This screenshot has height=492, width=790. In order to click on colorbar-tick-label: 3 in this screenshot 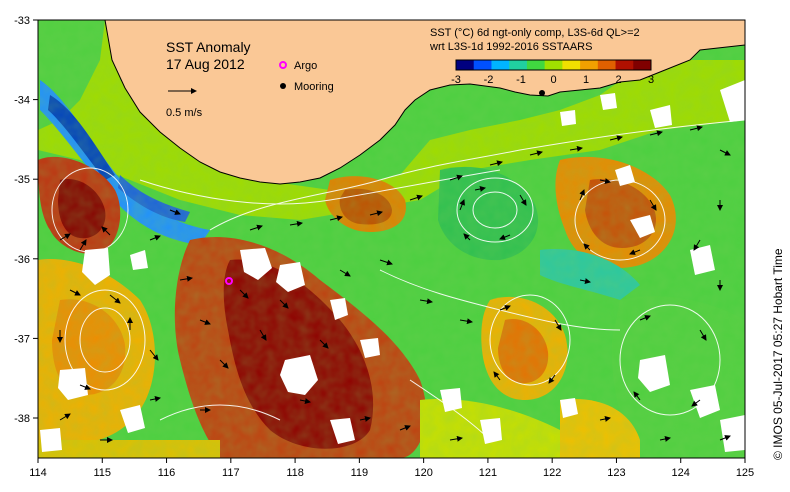, I will do `click(651, 80)`.